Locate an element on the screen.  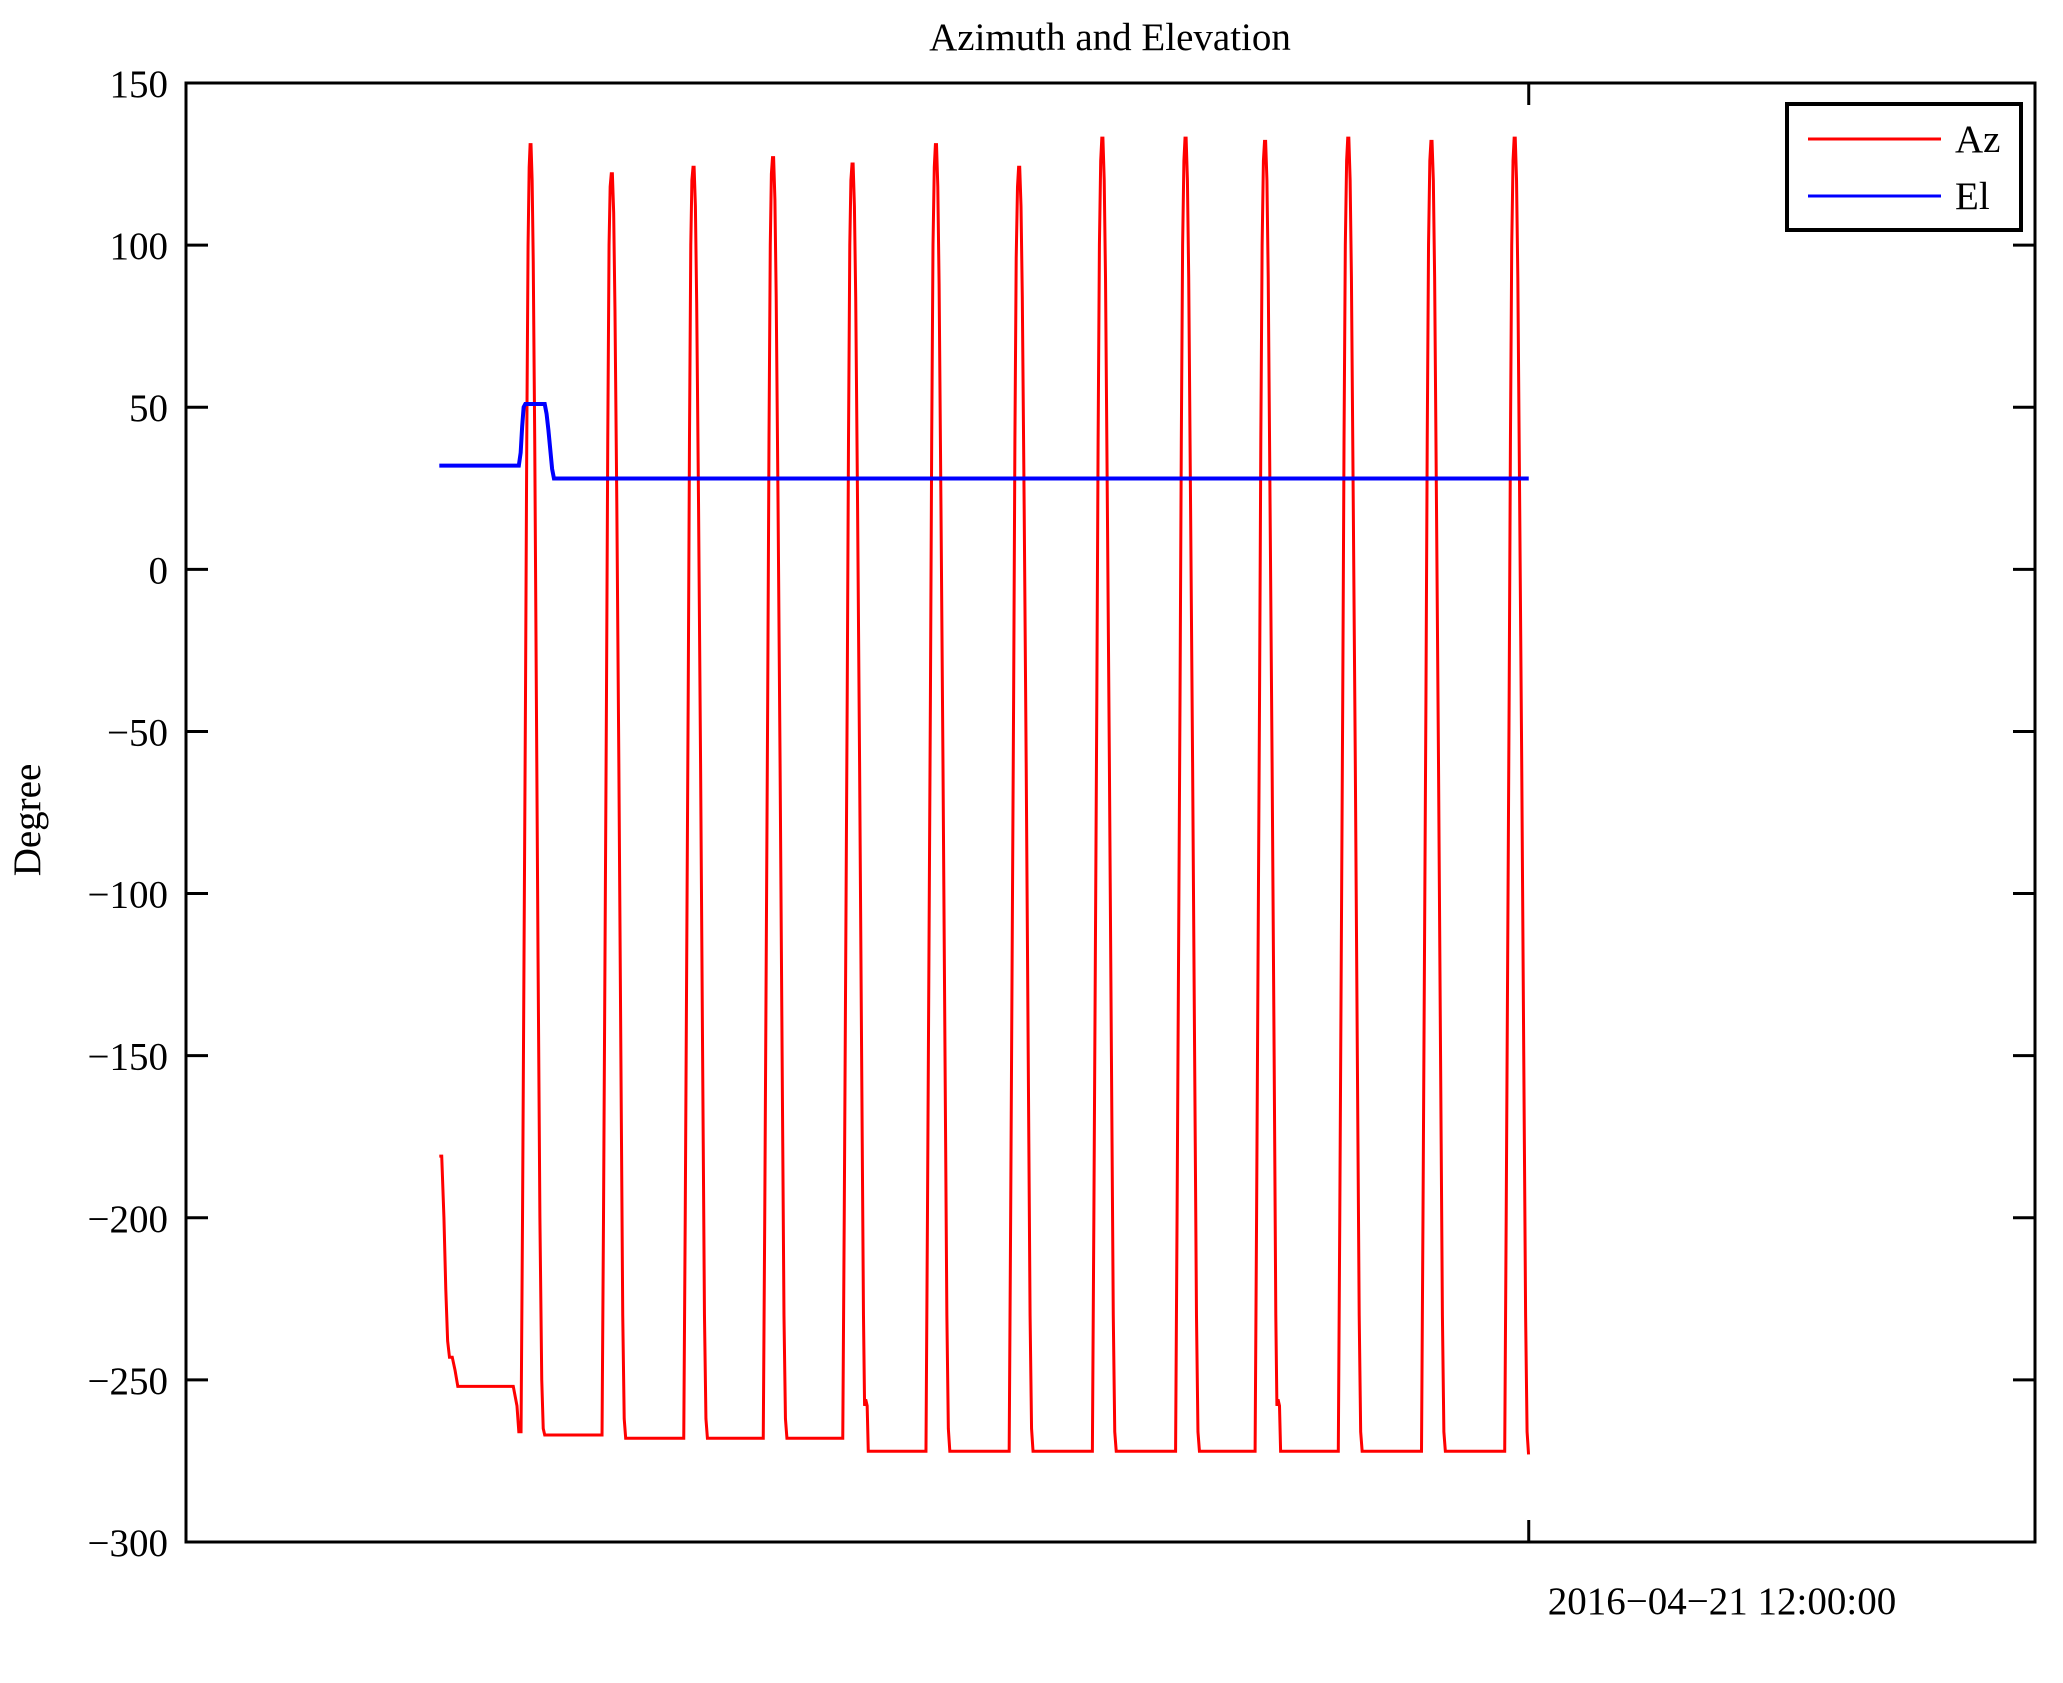
legend-box is located at coordinates (1904, 167).